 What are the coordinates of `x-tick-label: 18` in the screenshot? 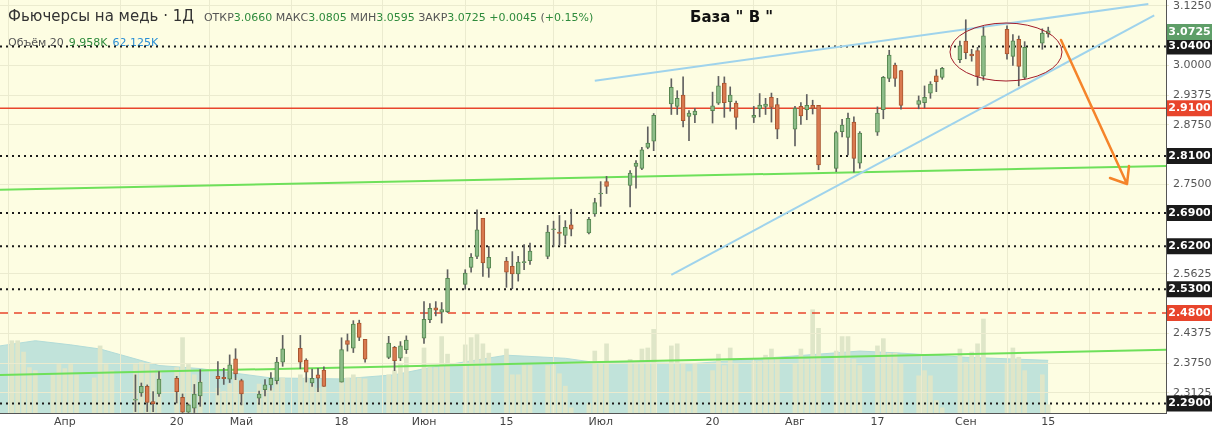 It's located at (341, 422).